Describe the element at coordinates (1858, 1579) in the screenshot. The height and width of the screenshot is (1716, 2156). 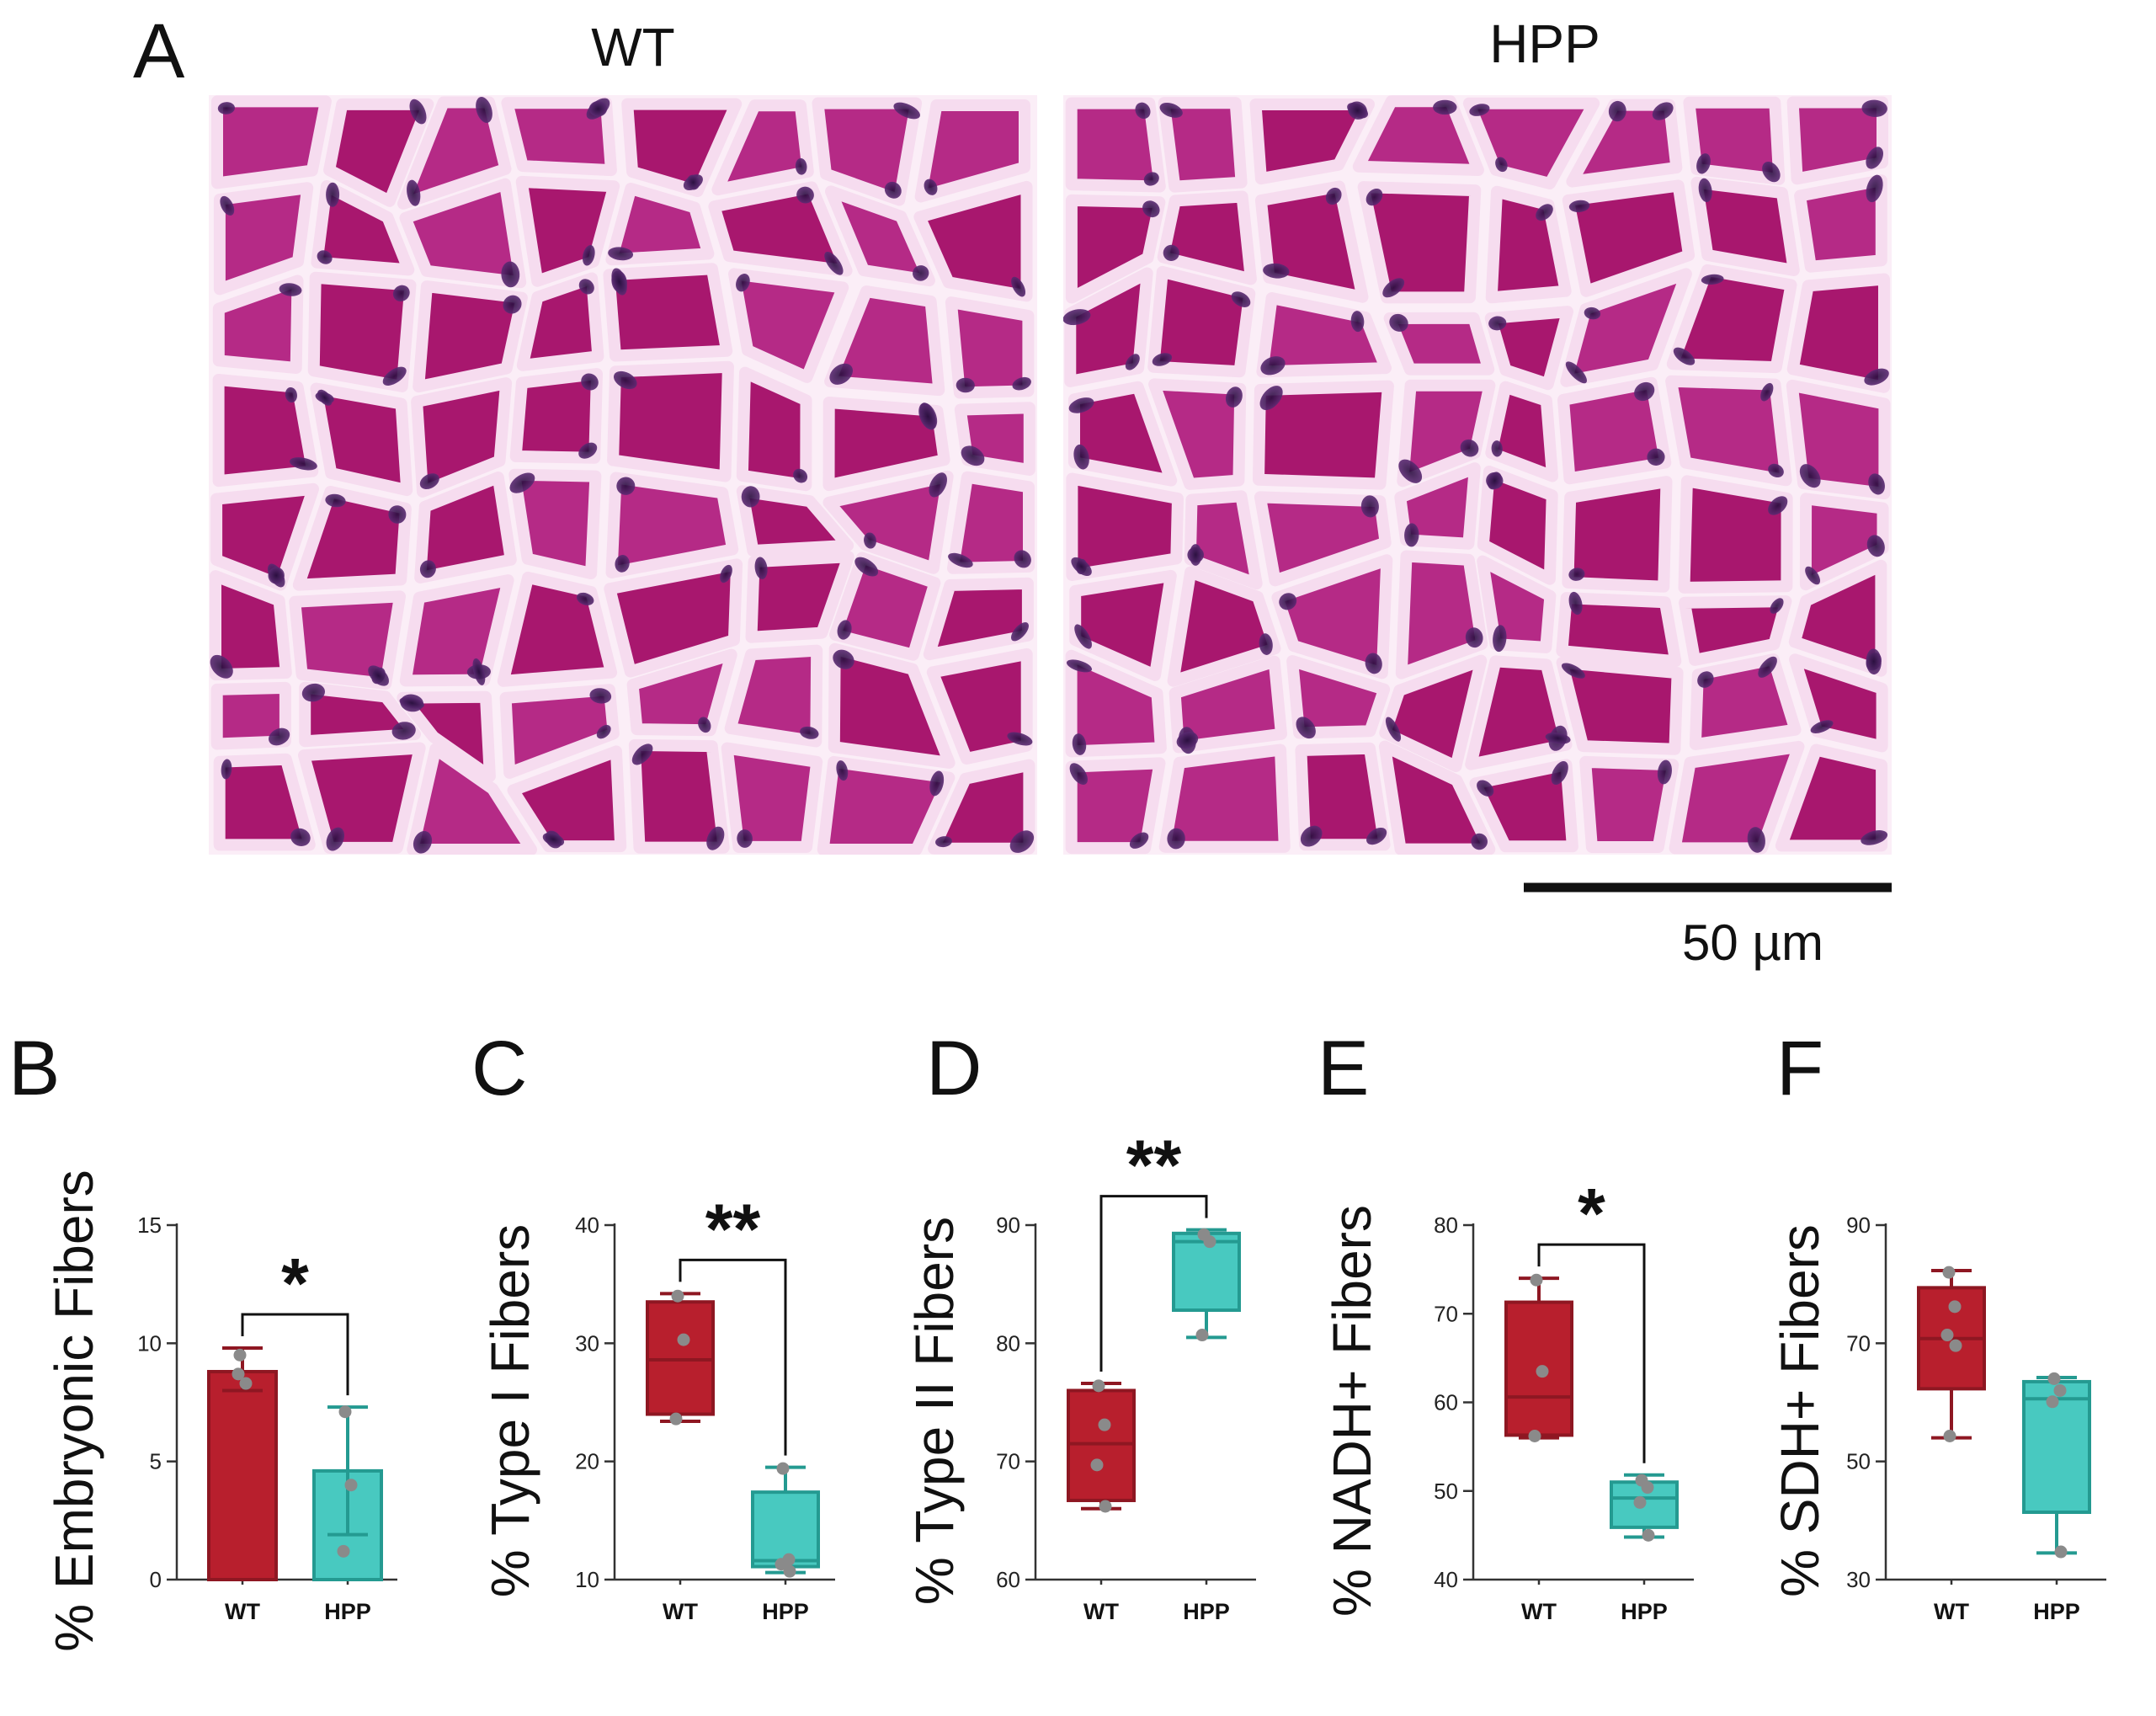
I see `panel-f-y-tick-label: 30` at that location.